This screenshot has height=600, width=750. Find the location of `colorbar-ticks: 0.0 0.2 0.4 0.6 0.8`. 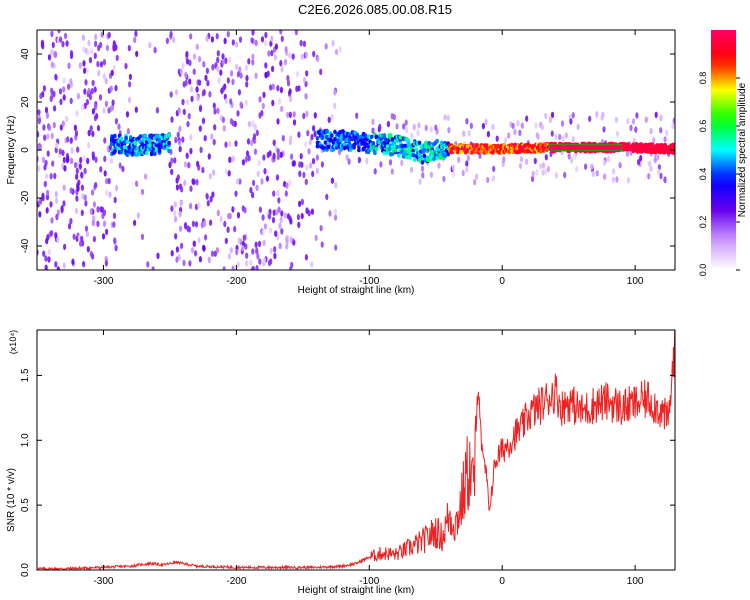

colorbar-ticks: 0.0 0.2 0.4 0.6 0.8 is located at coordinates (719, 174).